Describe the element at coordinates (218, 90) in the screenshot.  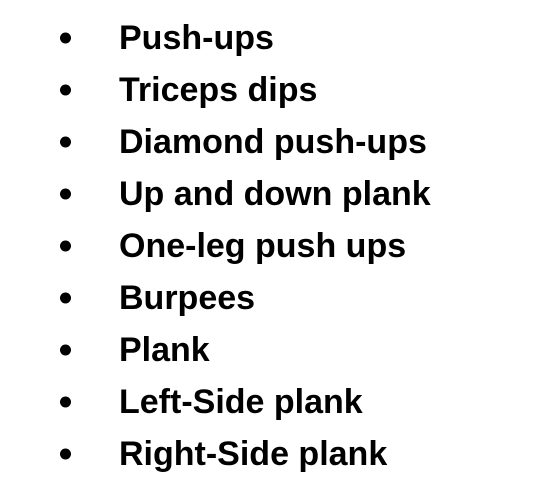
I see `list-item-label: Triceps dips` at that location.